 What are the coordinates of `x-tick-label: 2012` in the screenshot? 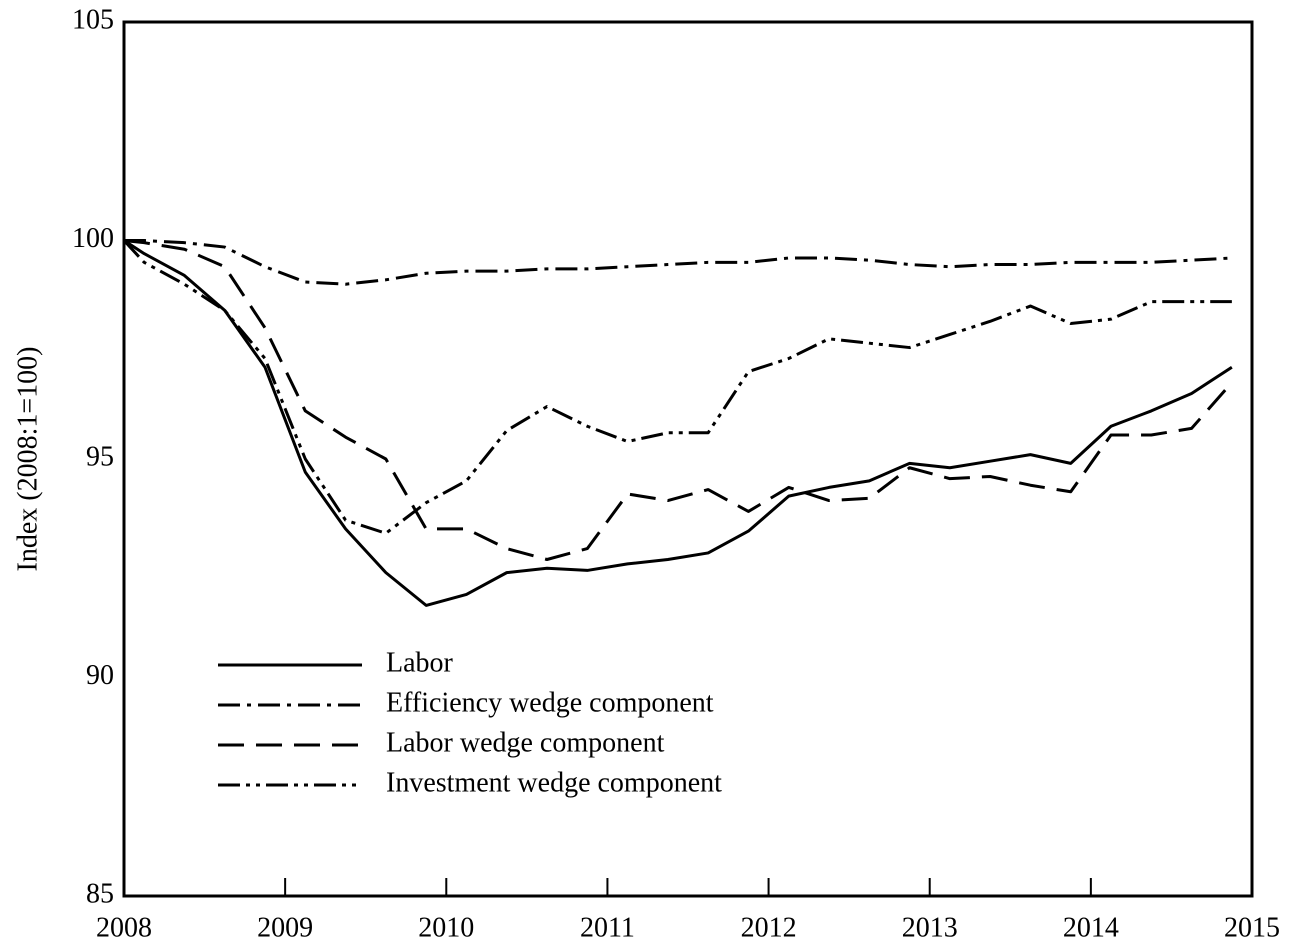 It's located at (769, 927).